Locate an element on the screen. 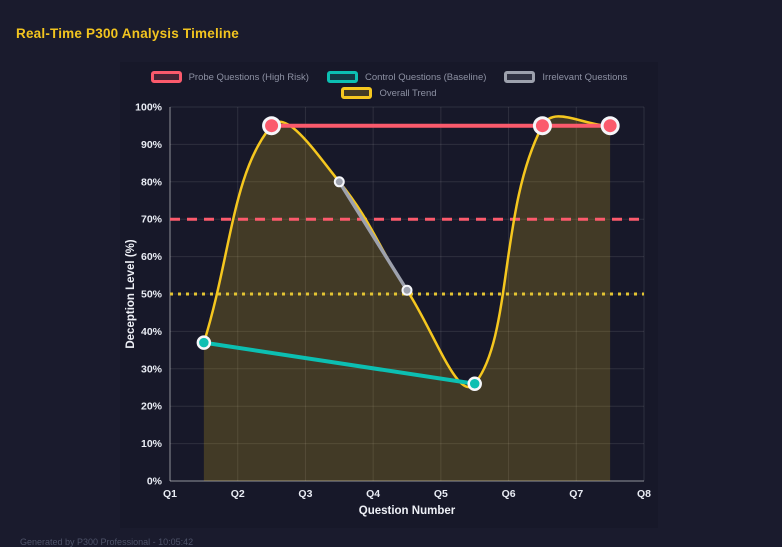 Image resolution: width=782 pixels, height=547 pixels. svg-text: 30% is located at coordinates (152, 369).